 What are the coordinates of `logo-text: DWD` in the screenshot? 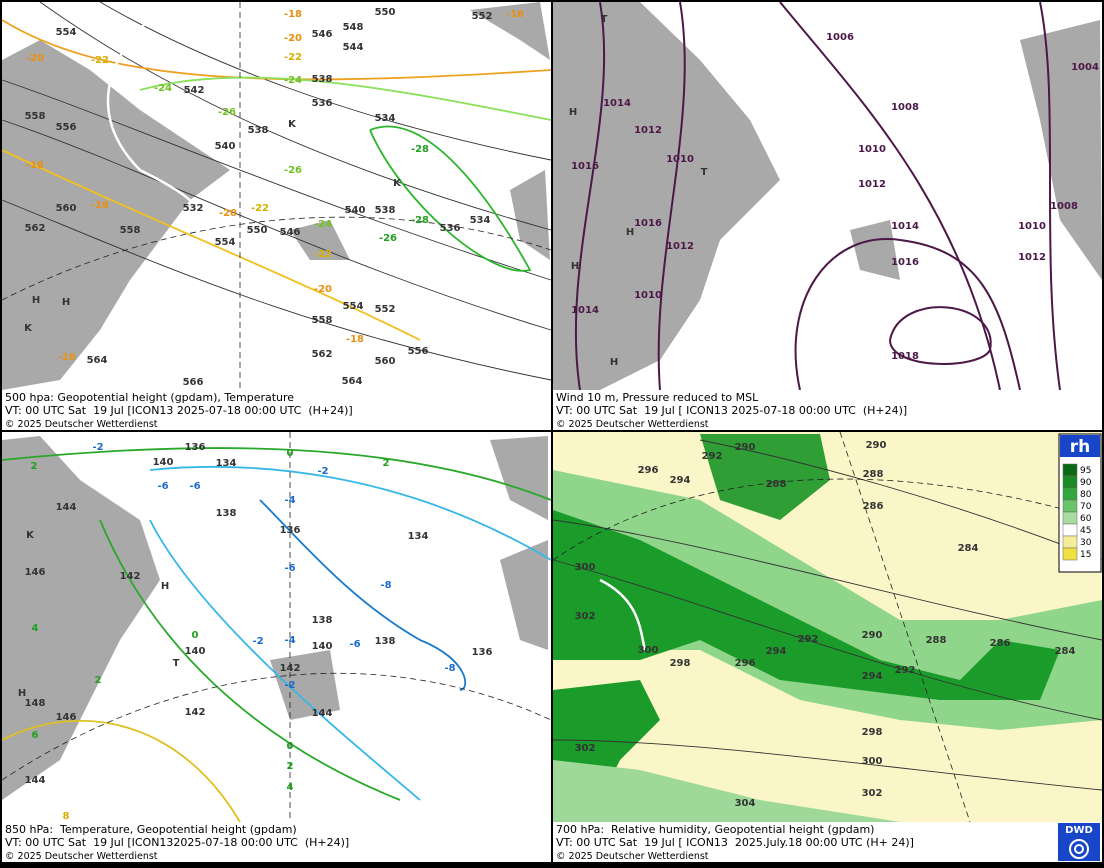 It's located at (1079, 830).